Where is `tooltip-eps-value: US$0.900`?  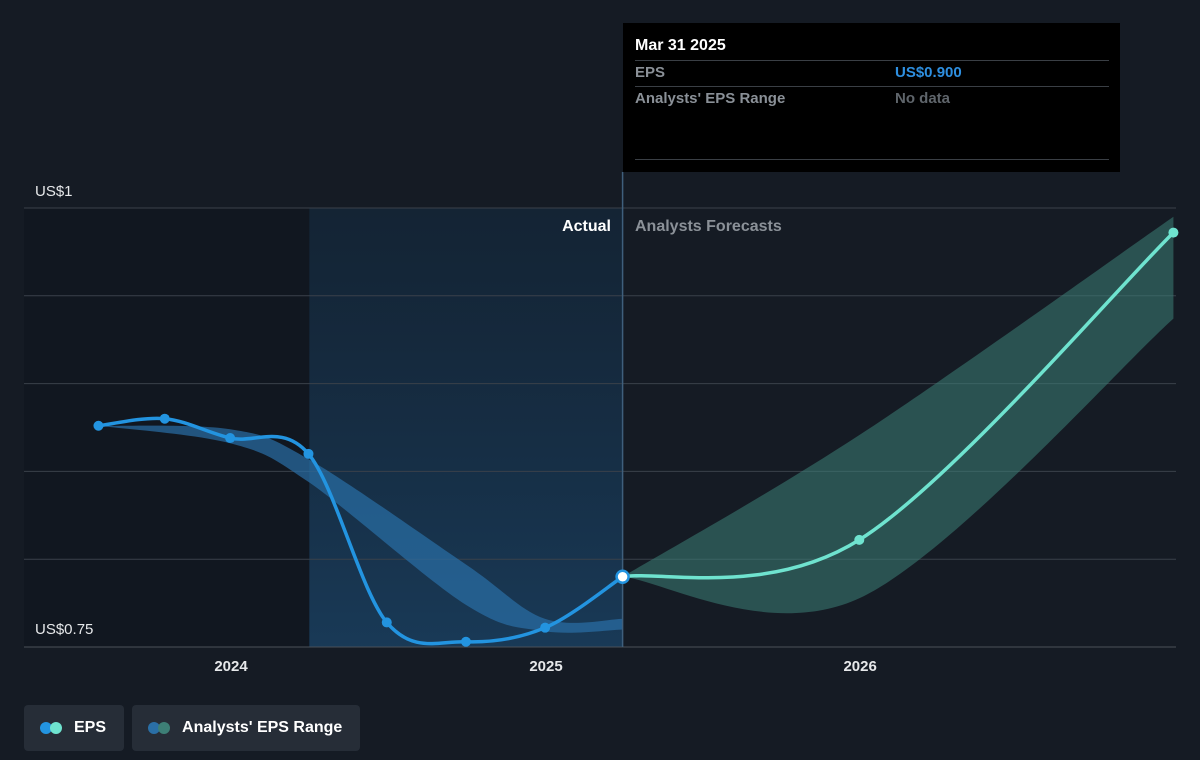 tooltip-eps-value: US$0.900 is located at coordinates (928, 72).